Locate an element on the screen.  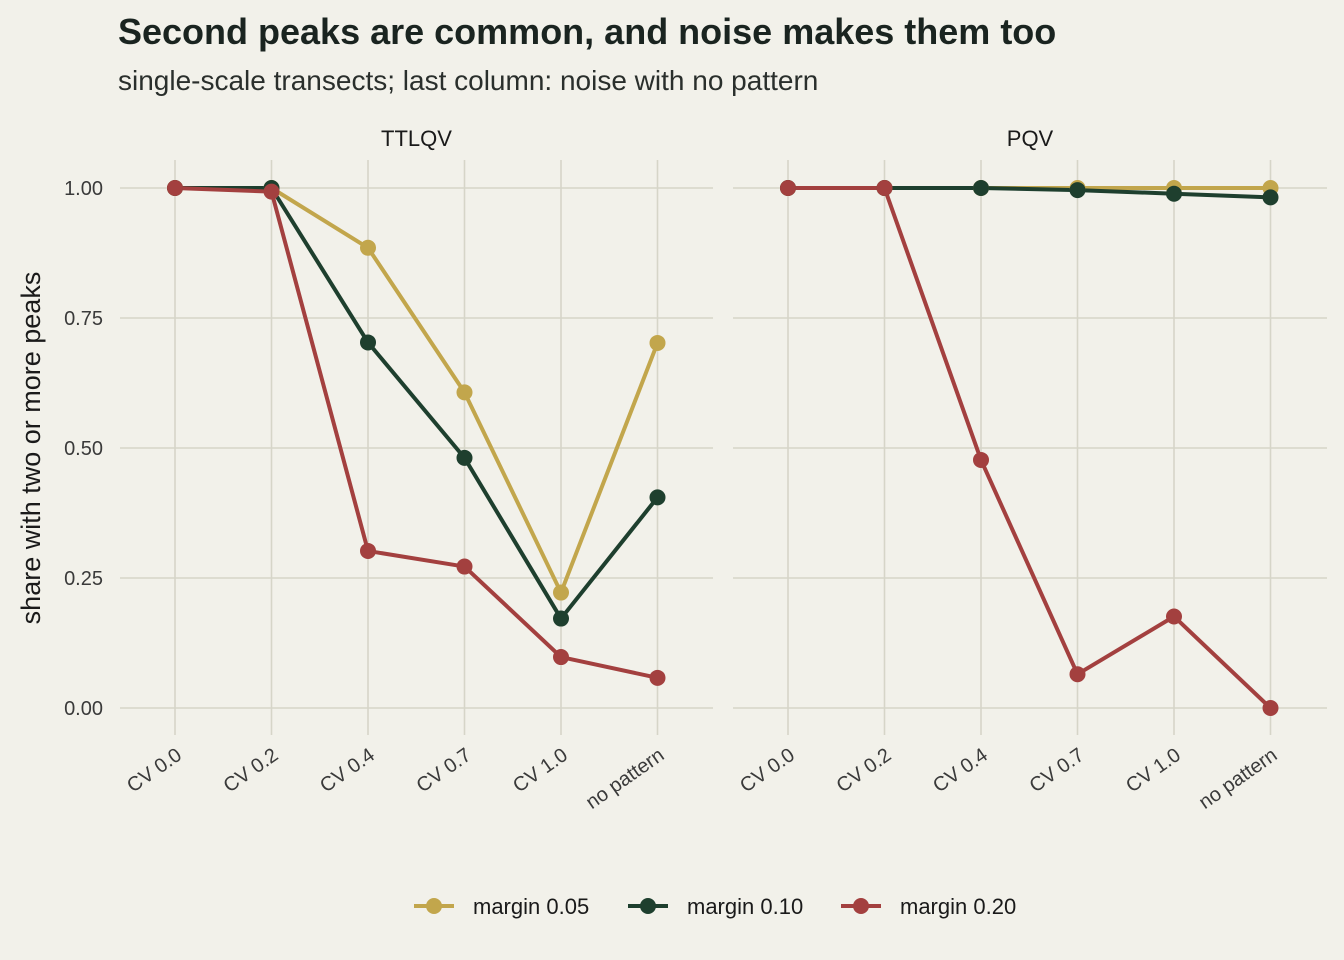
panel-label: TTLQV is located at coordinates (416, 138).